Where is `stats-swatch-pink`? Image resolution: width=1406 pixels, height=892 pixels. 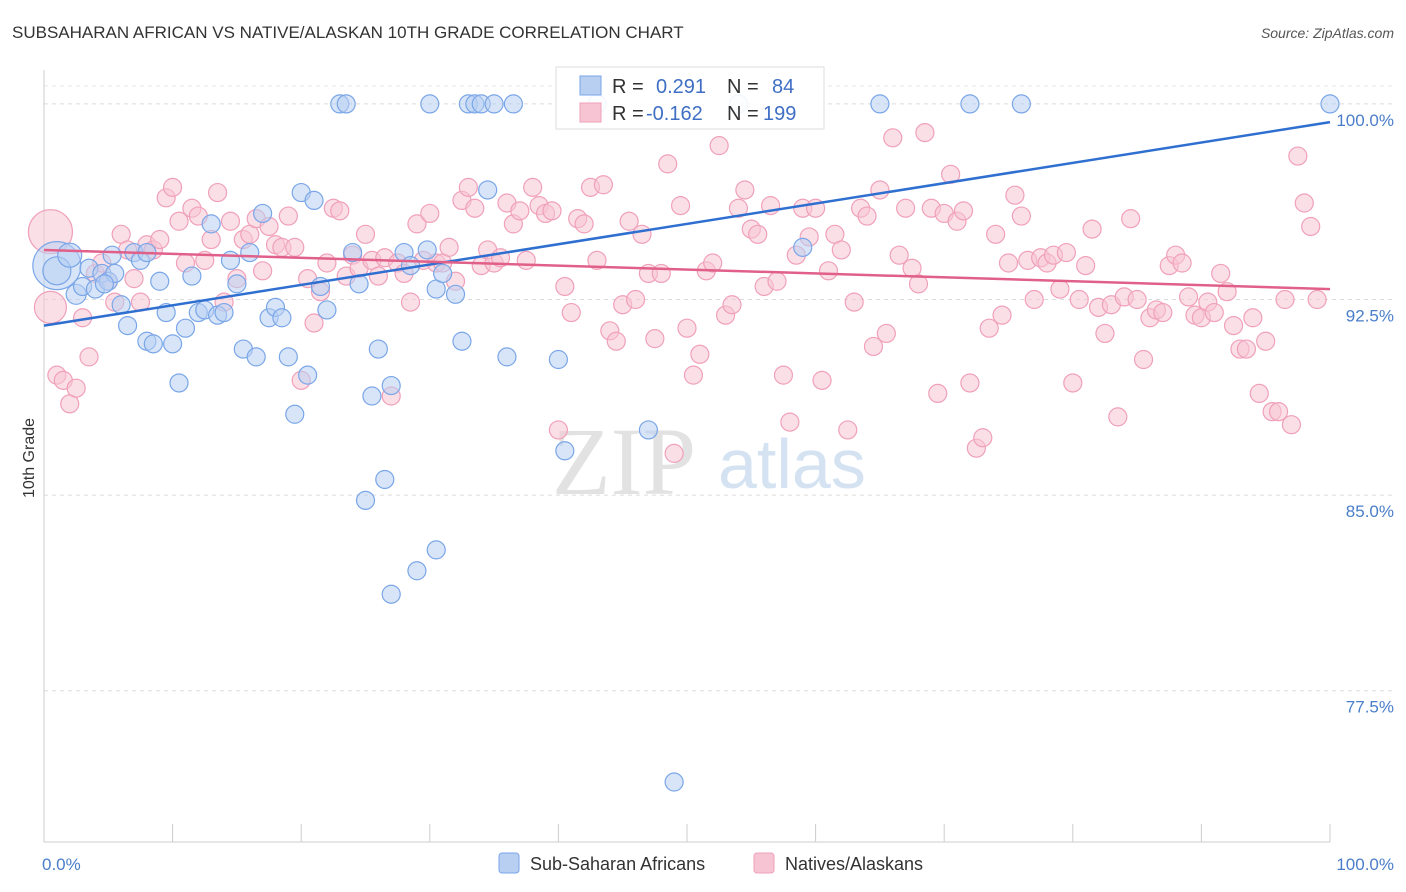 stats-swatch-pink is located at coordinates (590, 112).